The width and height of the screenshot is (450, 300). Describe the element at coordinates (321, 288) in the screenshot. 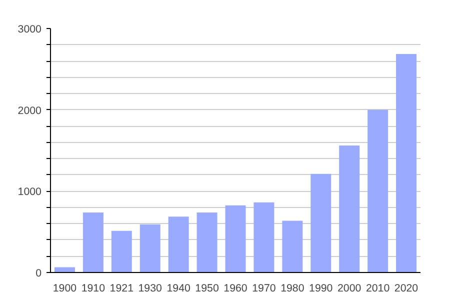

I see `x-tick-label: 1990` at that location.